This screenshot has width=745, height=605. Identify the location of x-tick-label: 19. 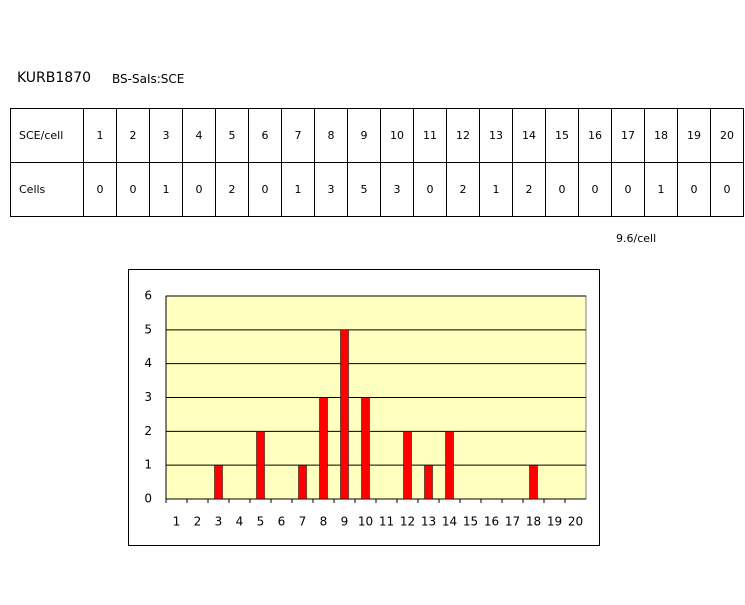
(554, 522).